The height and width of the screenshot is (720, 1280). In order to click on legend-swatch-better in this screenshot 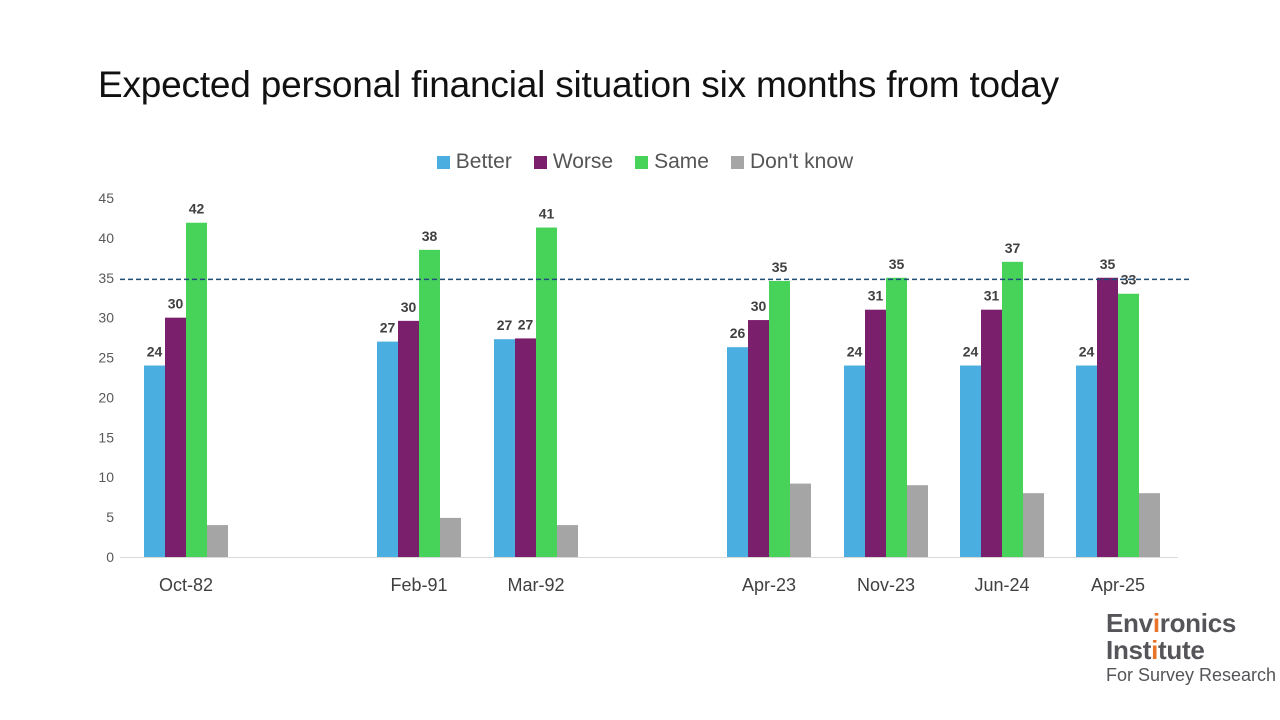, I will do `click(443, 162)`.